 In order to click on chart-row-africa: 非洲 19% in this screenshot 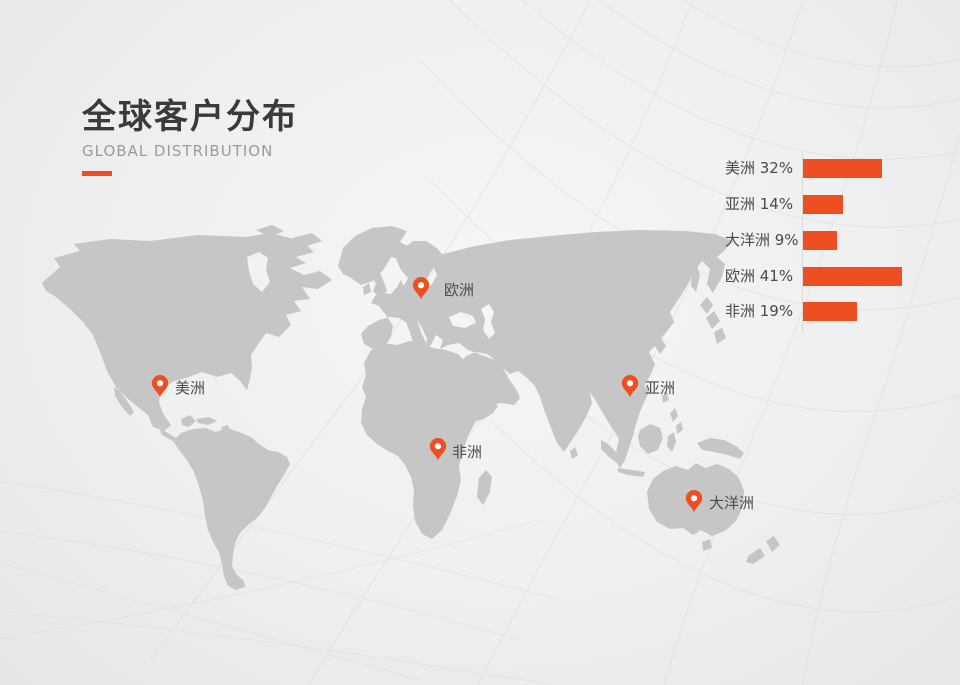, I will do `click(842, 311)`.